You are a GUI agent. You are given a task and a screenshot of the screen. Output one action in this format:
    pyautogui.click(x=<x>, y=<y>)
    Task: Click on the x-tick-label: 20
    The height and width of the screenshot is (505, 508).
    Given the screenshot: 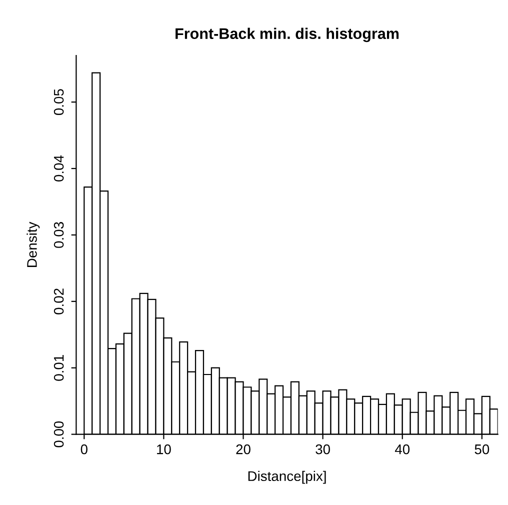 What is the action you would take?
    pyautogui.click(x=243, y=449)
    